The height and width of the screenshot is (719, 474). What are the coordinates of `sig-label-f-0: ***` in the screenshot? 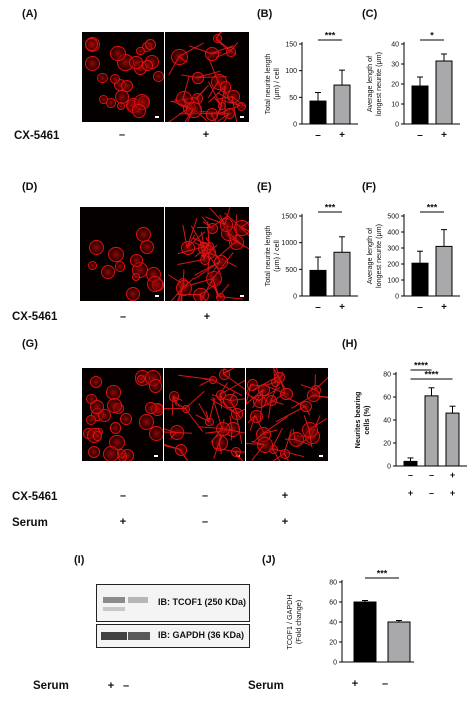 It's located at (432, 208).